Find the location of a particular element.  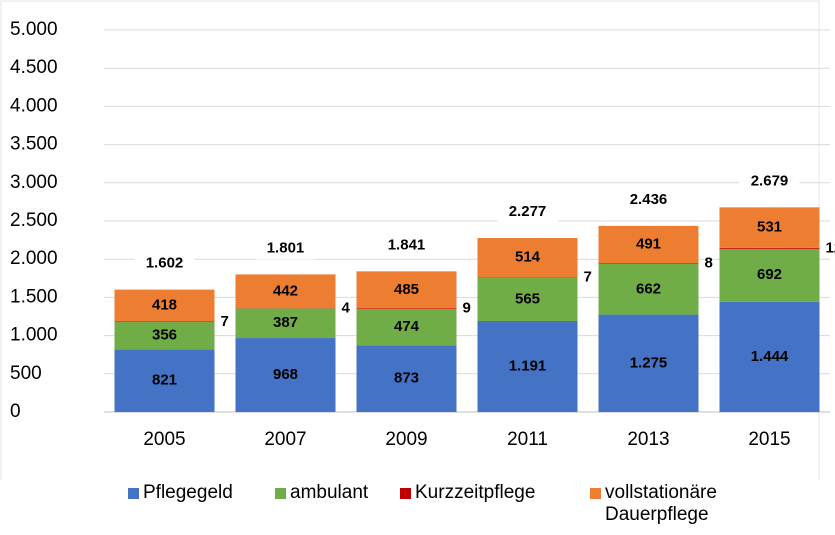

value-label: 821 is located at coordinates (164, 380).